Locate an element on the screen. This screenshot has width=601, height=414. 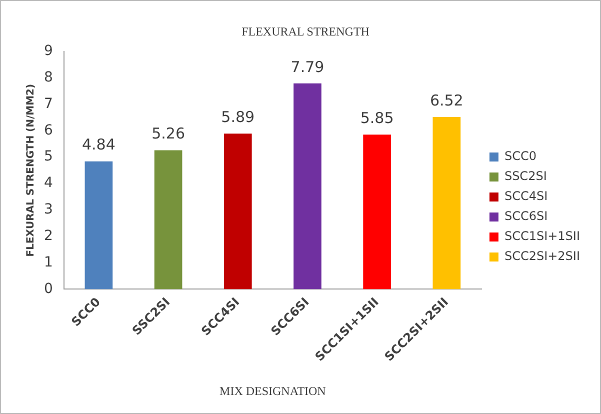
legend-label: SSC2SI is located at coordinates (525, 176).